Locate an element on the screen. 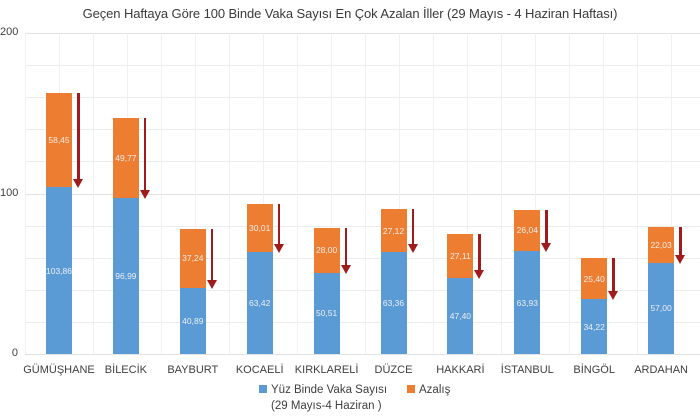  y-tick-label: 200 is located at coordinates (9, 32).